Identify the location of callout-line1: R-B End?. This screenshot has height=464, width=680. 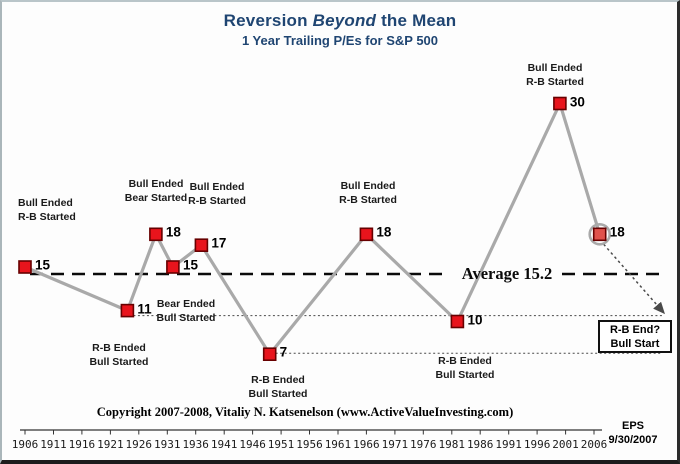
(635, 330).